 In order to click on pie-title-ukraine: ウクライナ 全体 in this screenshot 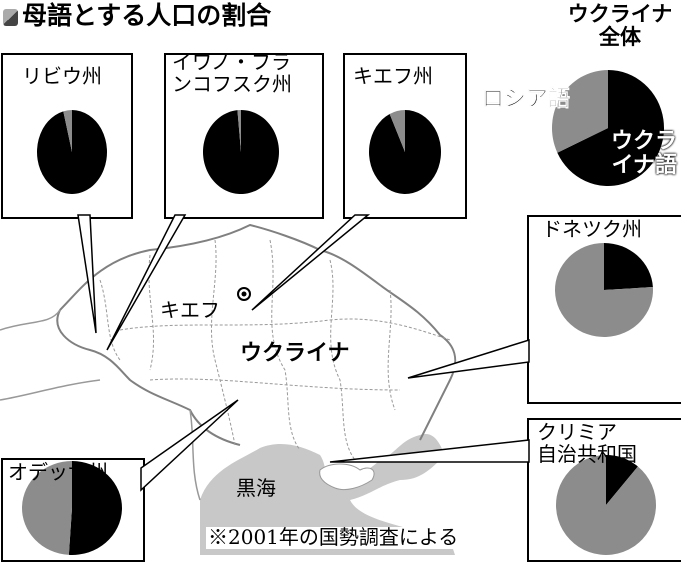, I will do `click(620, 25)`.